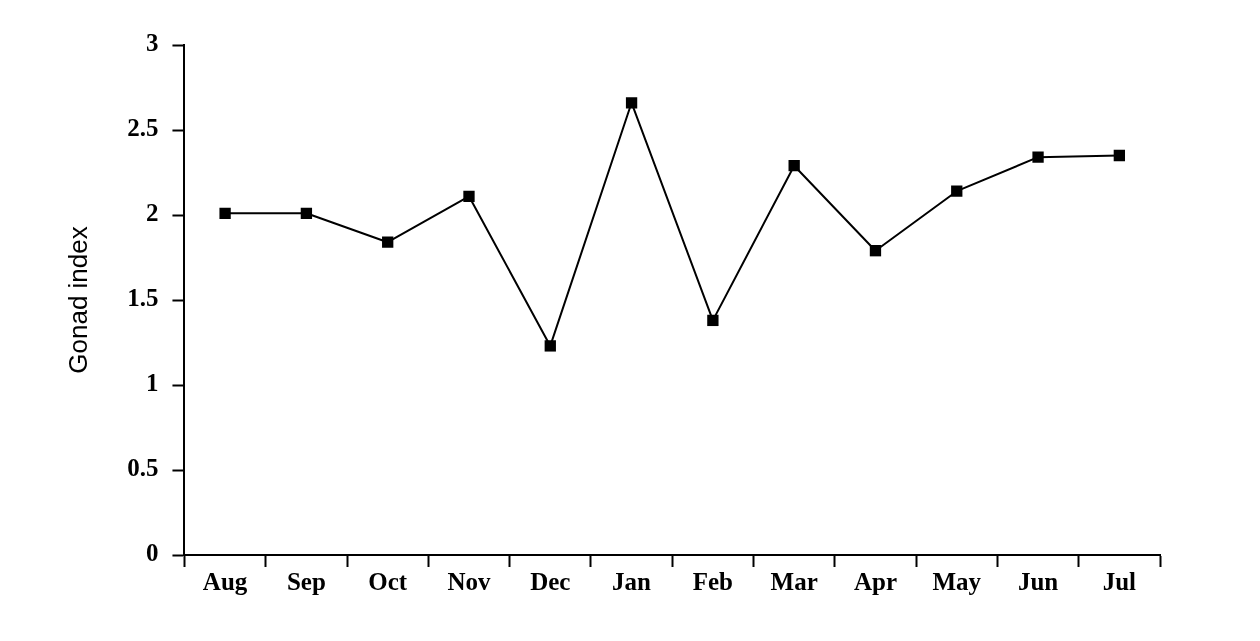 The height and width of the screenshot is (641, 1260). I want to click on x-tick-label: Sep, so click(306, 582).